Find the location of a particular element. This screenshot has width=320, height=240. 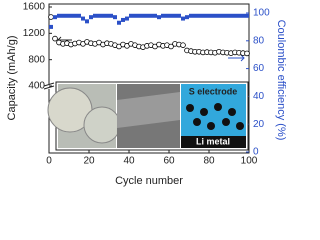

x-tick-label: 100 is located at coordinates (249, 161).